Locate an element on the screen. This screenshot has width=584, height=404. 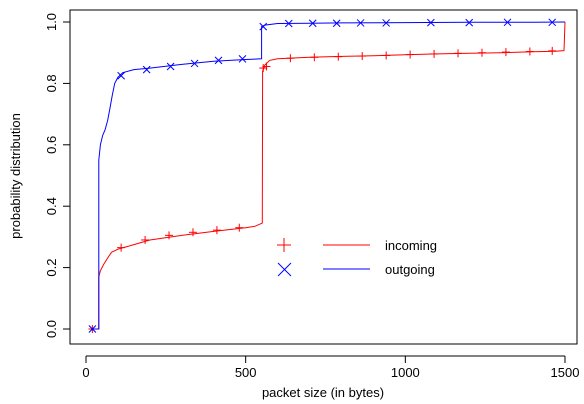
y-tick-label: 0.0 is located at coordinates (51, 329).